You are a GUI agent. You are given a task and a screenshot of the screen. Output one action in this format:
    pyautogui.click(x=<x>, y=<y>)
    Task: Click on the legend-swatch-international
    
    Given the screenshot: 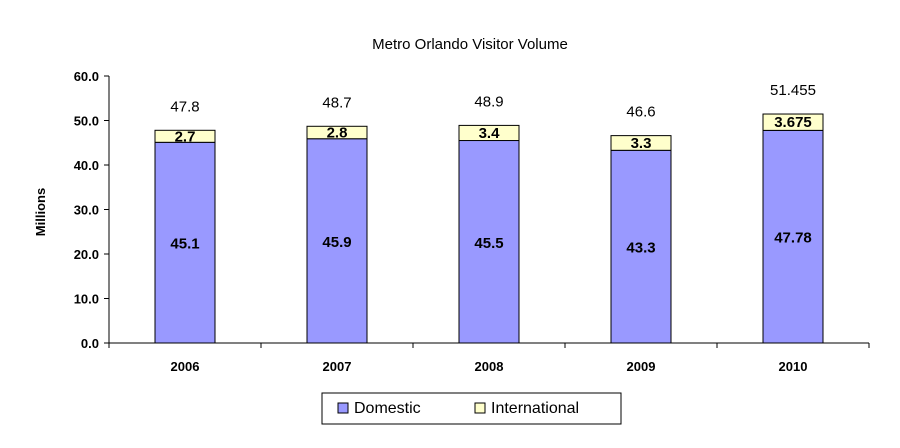 What is the action you would take?
    pyautogui.click(x=480, y=408)
    